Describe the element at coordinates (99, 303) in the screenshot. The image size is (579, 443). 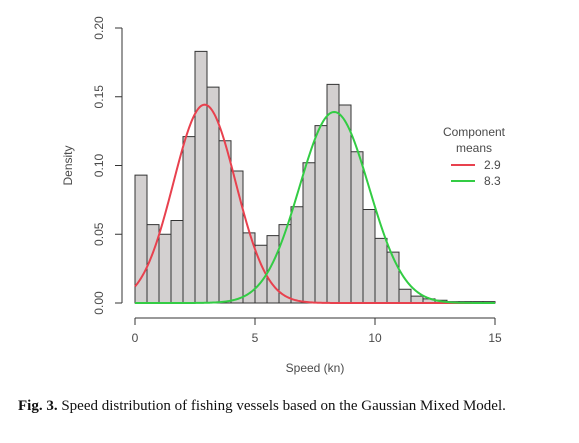
I see `y-tick-label: 0.00` at that location.